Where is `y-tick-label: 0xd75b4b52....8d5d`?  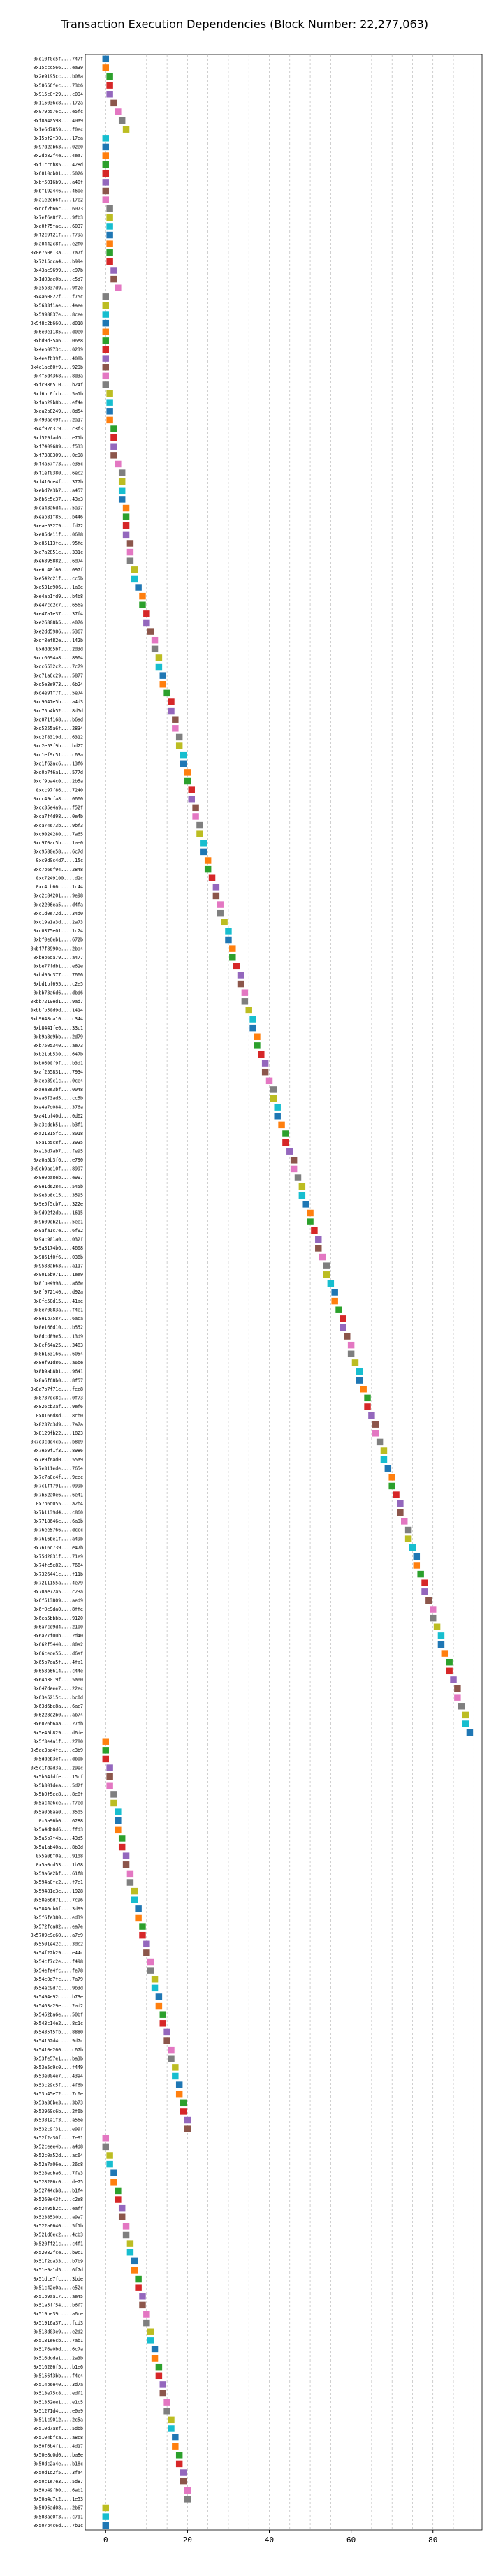 y-tick-label: 0xd75b4b52....8d5d is located at coordinates (59, 711).